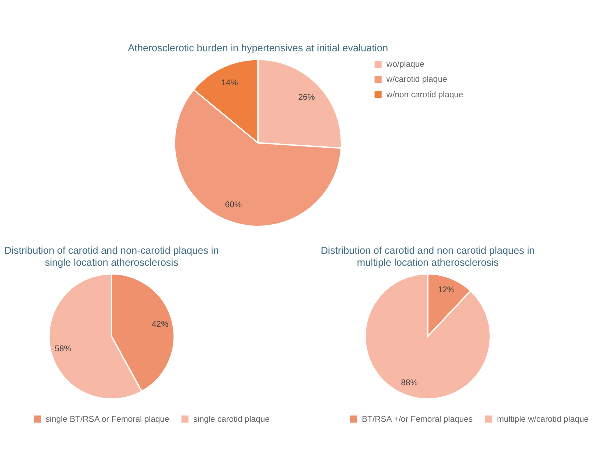 This screenshot has width=594, height=475. Describe the element at coordinates (425, 94) in the screenshot. I see `legend-label: w/non carotid plaque` at that location.